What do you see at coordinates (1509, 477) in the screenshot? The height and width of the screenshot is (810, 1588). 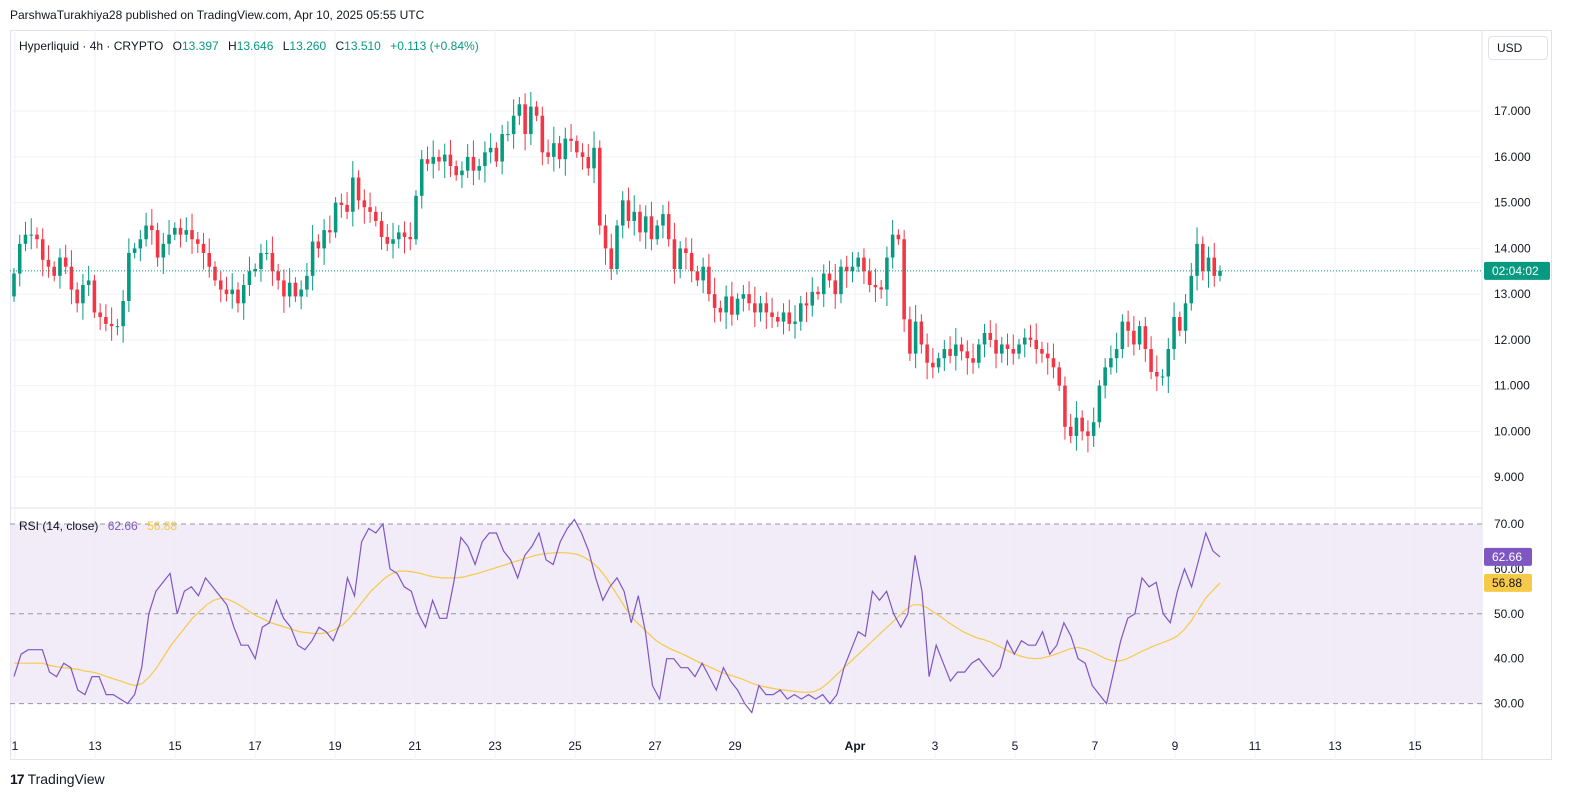 I see `price-tick-label: 9.000` at bounding box center [1509, 477].